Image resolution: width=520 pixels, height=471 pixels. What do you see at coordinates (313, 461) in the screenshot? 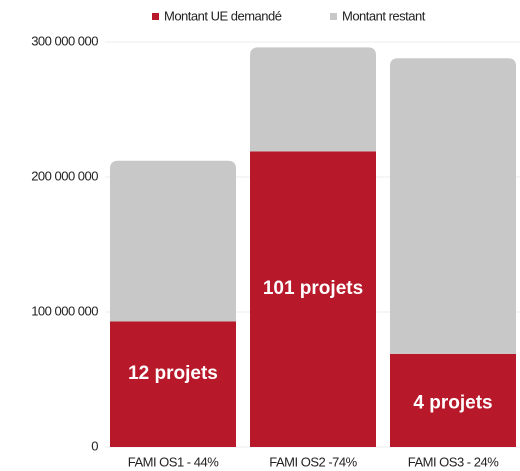
I see `x-tick-label: FAMI OS2 -74%` at bounding box center [313, 461].